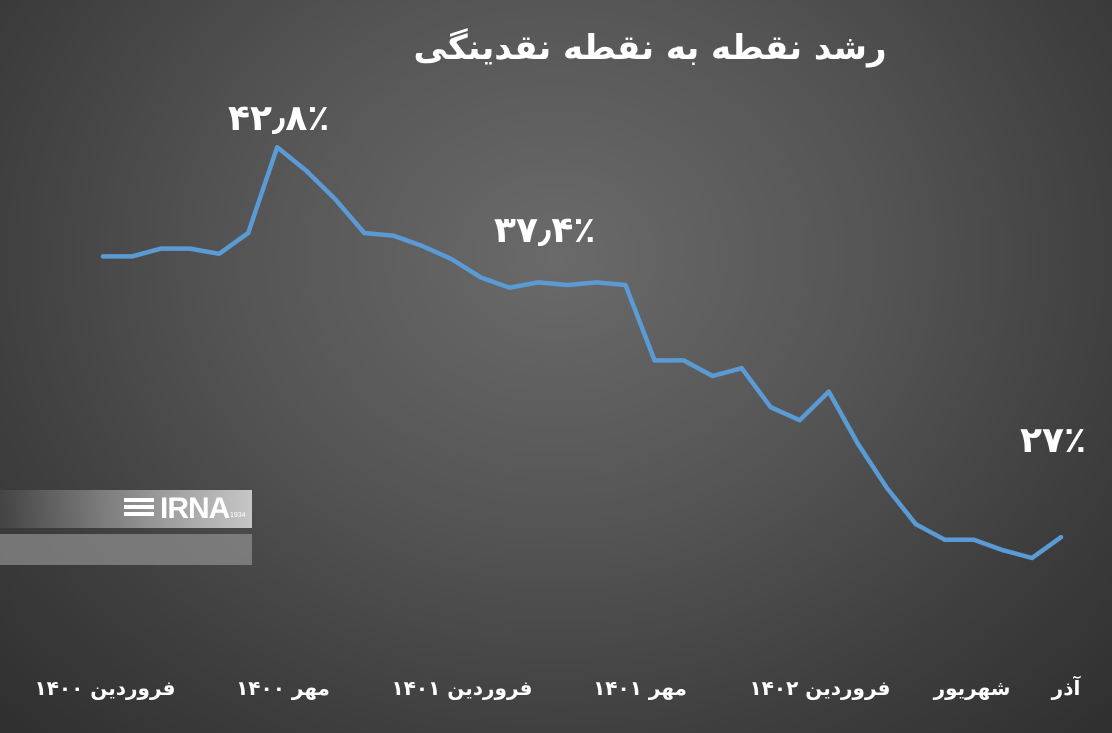 The height and width of the screenshot is (733, 1112). I want to click on irna-logo-year: 1934, so click(238, 515).